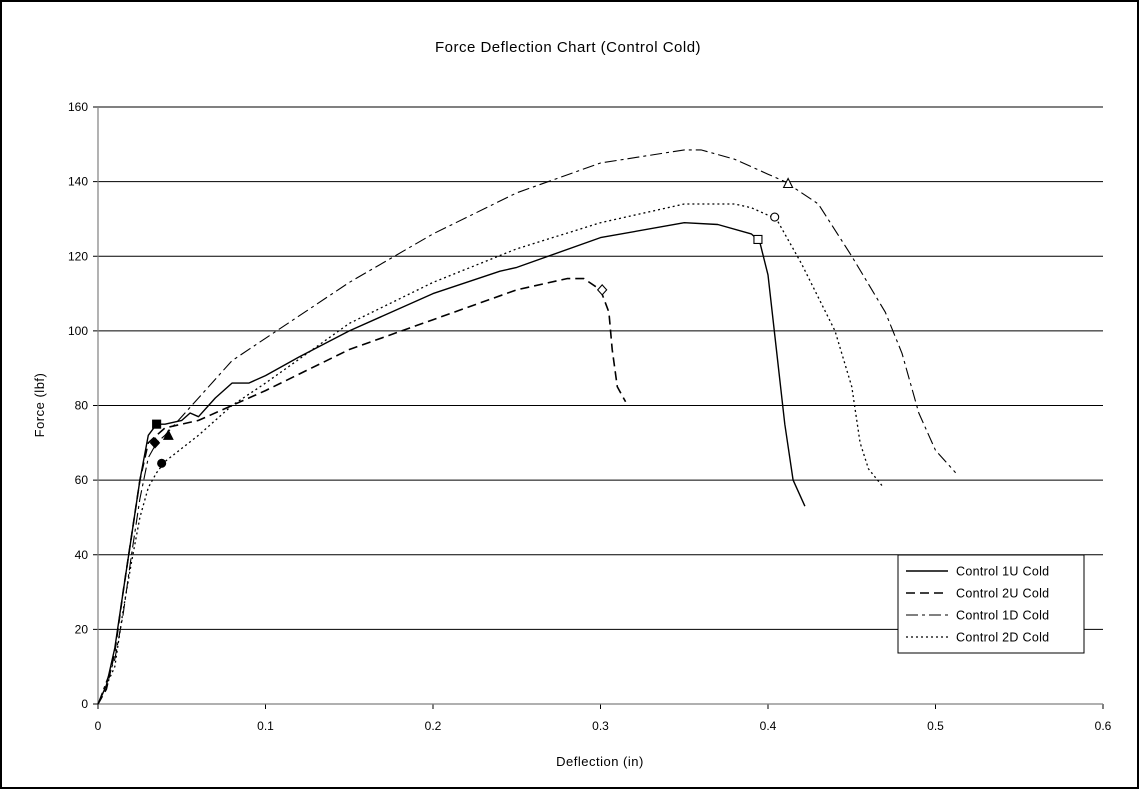  I want to click on y-tick-label: 140, so click(78, 182).